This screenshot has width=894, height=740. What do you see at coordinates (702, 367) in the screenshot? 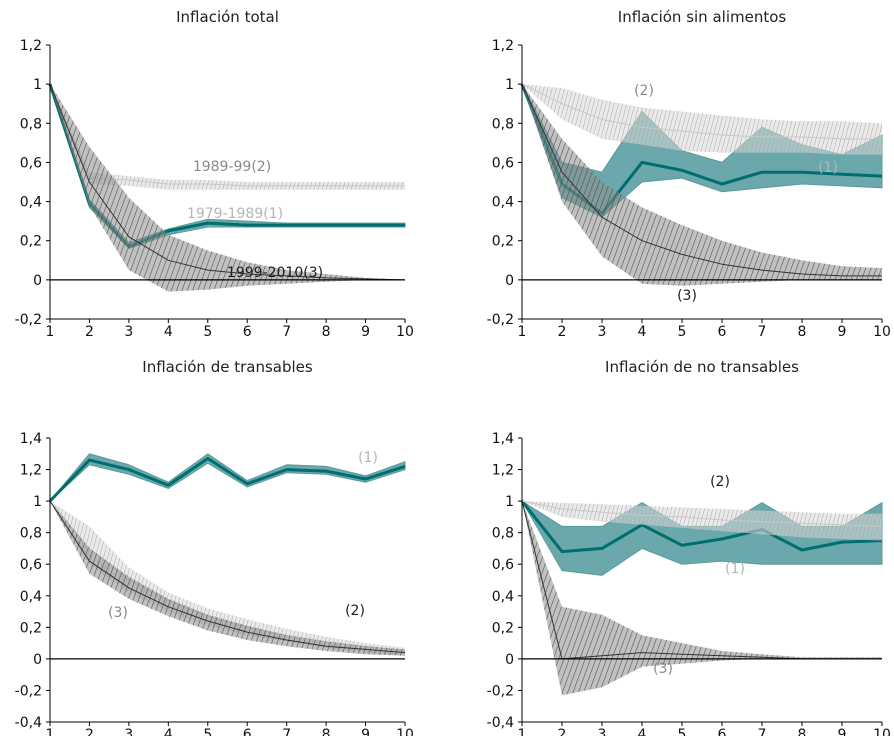
I see `chart-title: Inflación de no transables` at bounding box center [702, 367].